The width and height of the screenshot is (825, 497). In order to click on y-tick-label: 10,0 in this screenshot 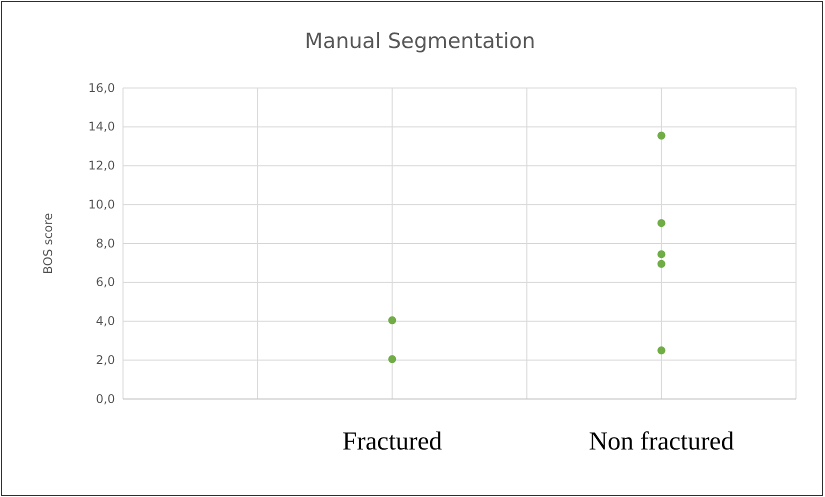, I will do `click(101, 204)`.